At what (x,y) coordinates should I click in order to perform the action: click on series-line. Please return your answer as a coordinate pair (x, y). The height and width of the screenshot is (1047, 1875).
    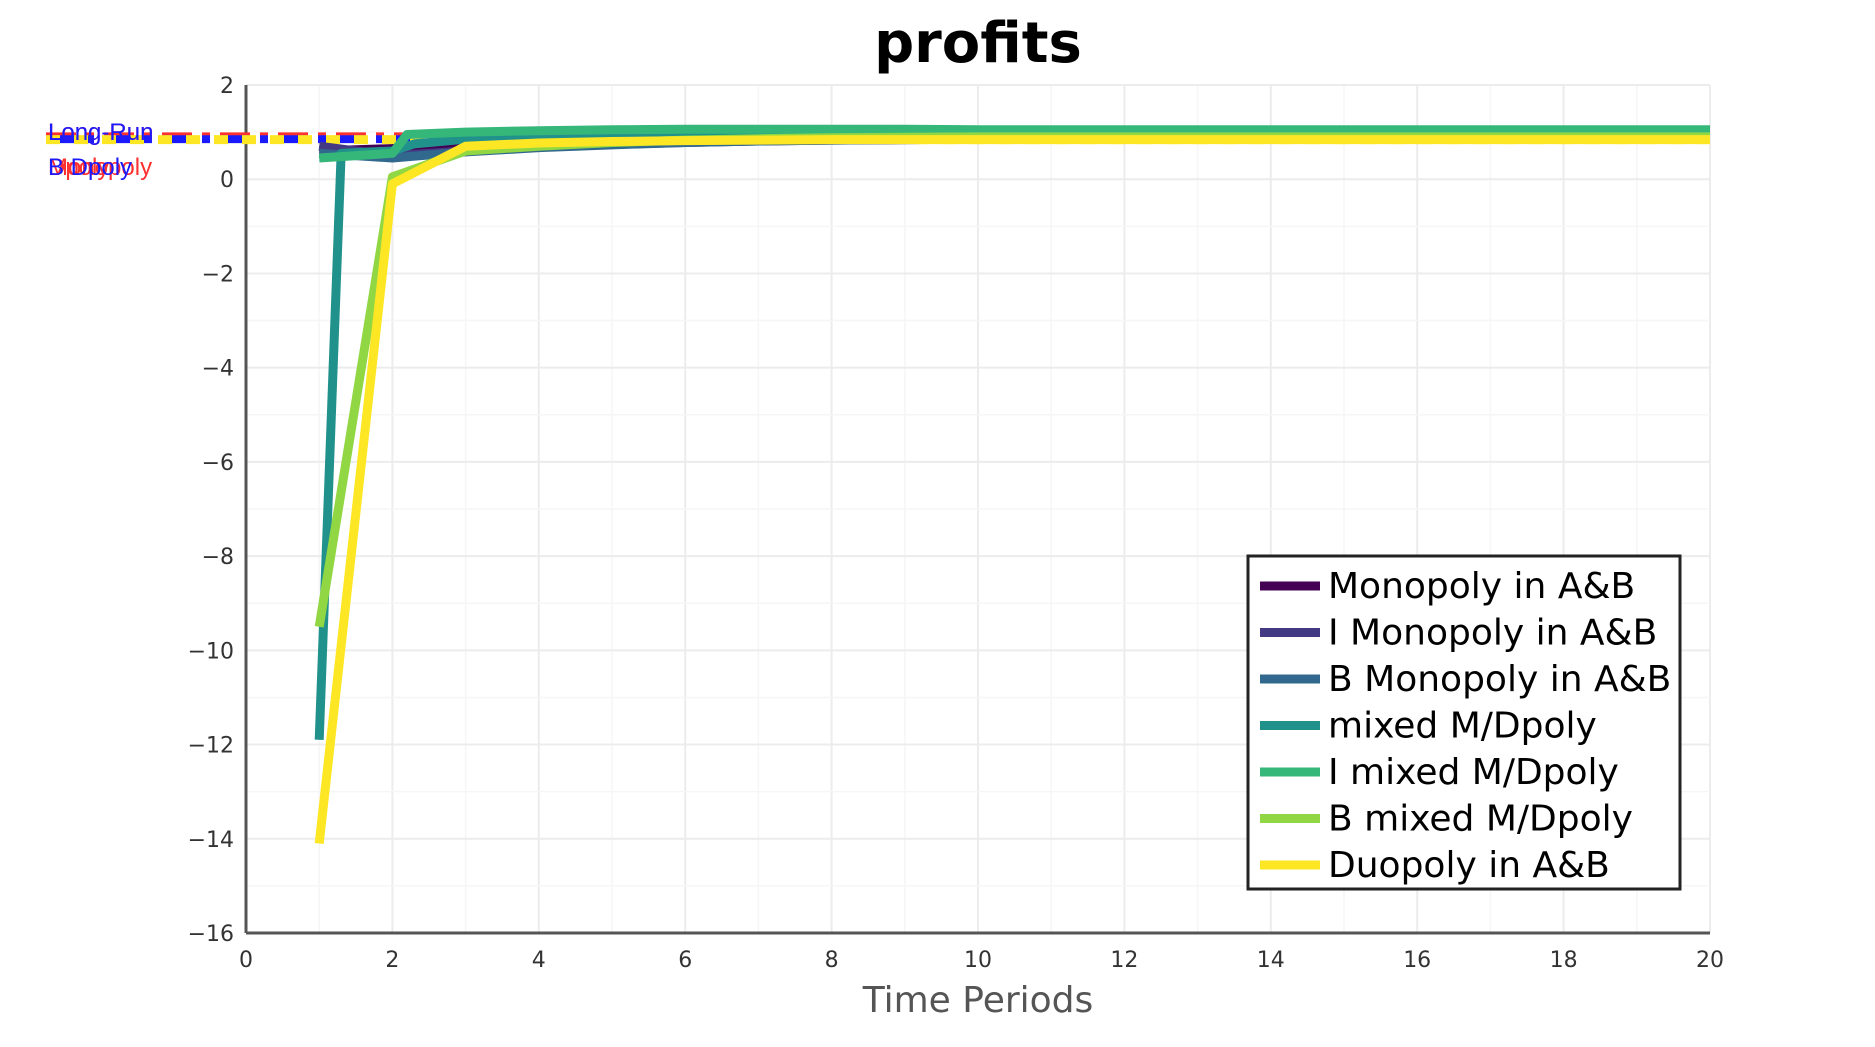
    Looking at the image, I should click on (1014, 143).